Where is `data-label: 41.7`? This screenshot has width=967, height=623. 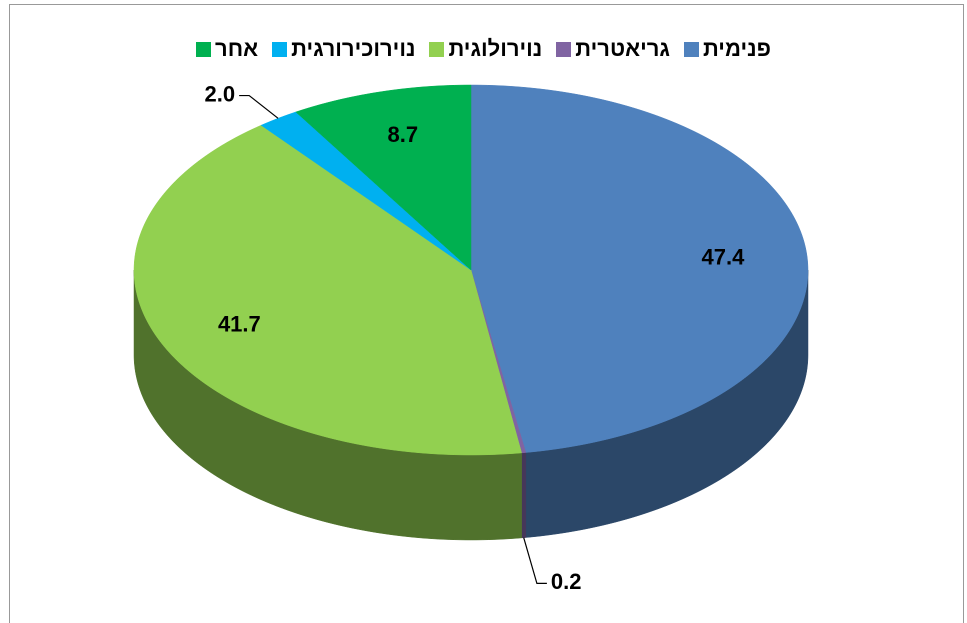
data-label: 41.7 is located at coordinates (239, 323).